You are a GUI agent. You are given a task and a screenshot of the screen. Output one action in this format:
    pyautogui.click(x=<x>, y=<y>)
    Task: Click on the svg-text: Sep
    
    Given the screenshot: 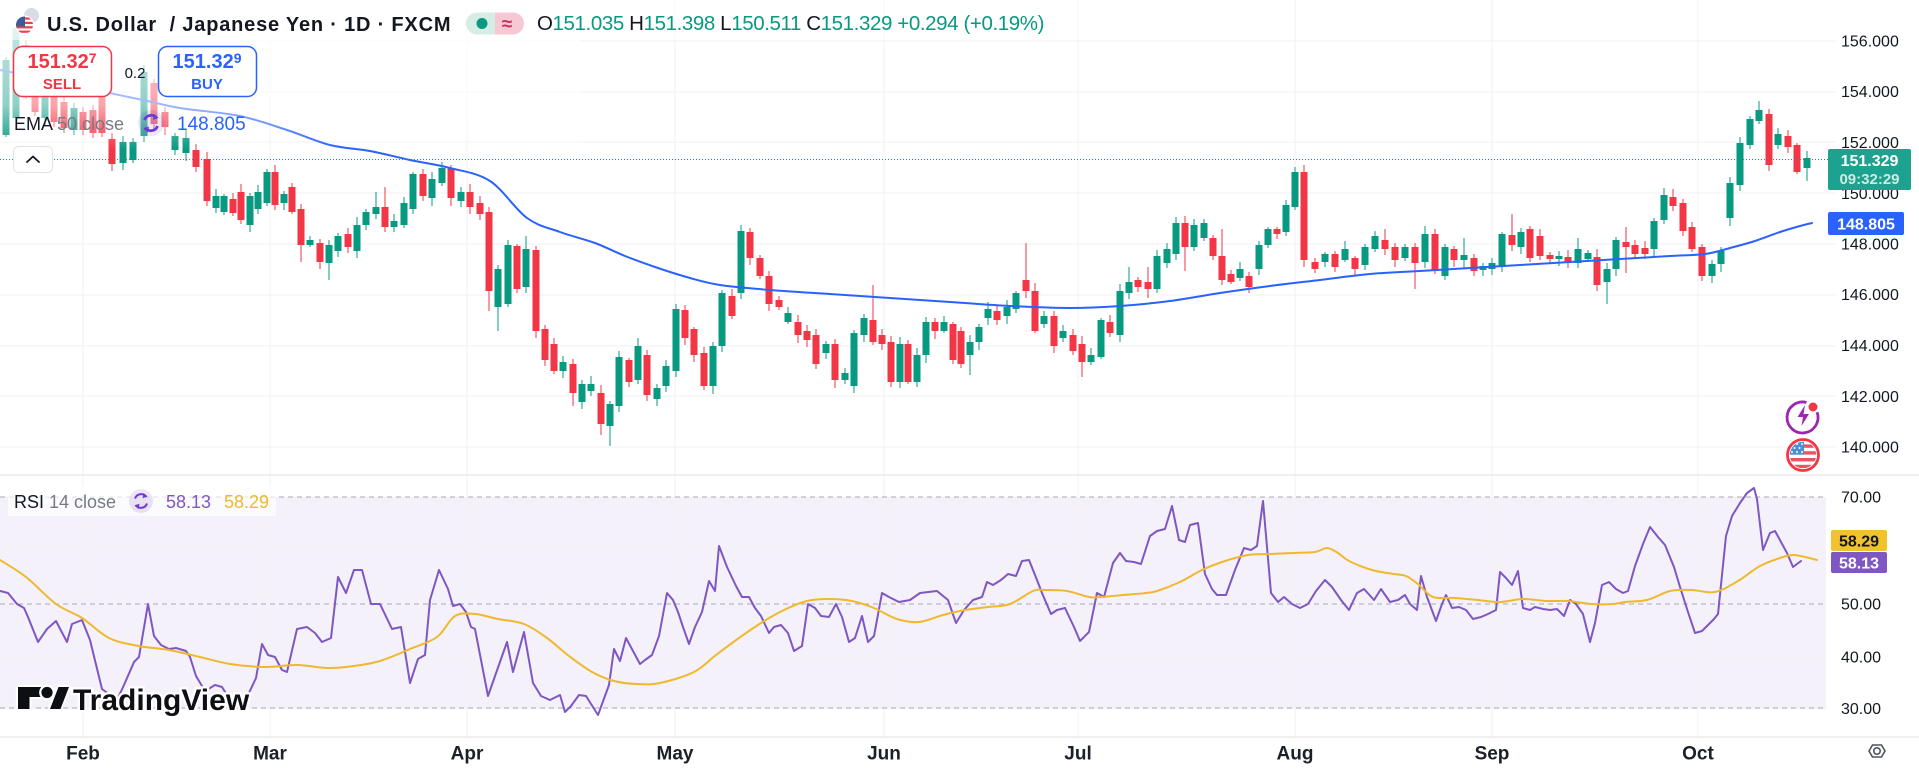 What is the action you would take?
    pyautogui.click(x=1492, y=754)
    